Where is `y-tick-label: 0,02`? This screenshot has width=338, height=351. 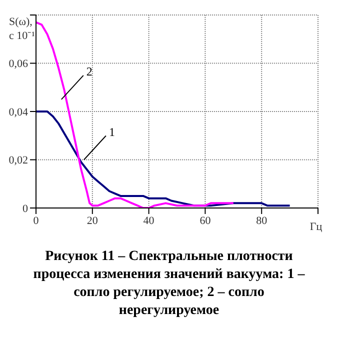
y-tick-label: 0,02 is located at coordinates (18, 160).